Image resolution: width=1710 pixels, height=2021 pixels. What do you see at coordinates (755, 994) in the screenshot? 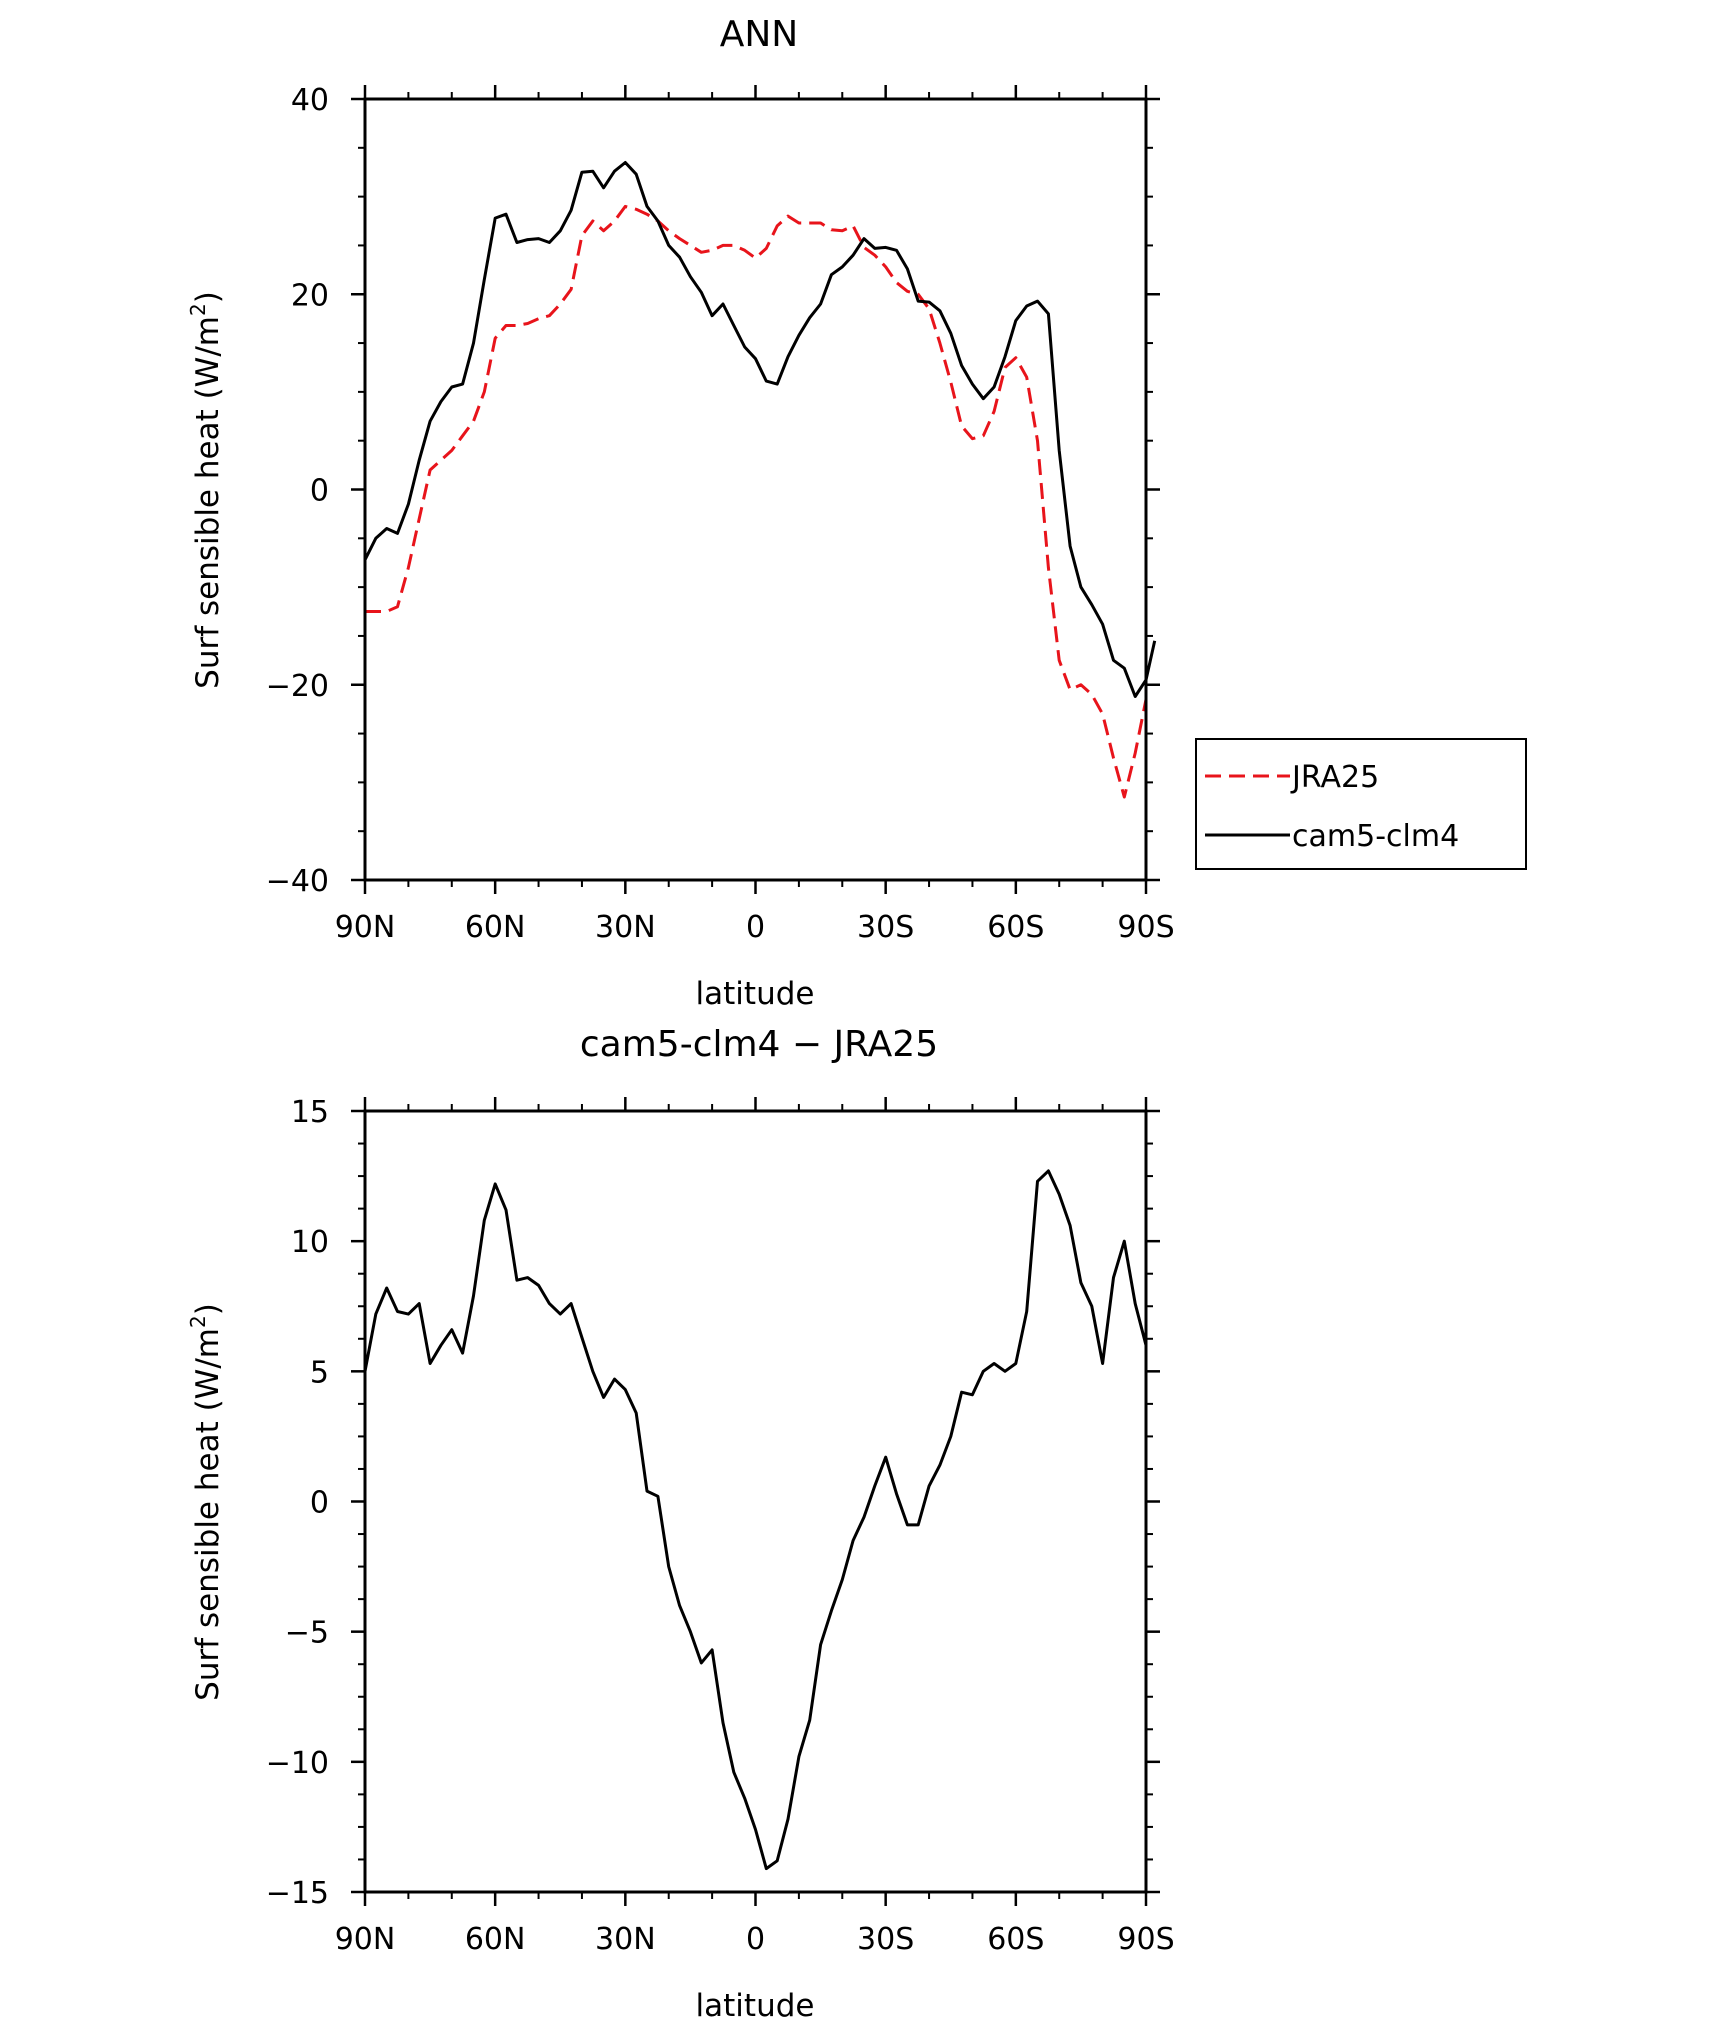
I see `top-chart-x-axis-label: latitude` at bounding box center [755, 994].